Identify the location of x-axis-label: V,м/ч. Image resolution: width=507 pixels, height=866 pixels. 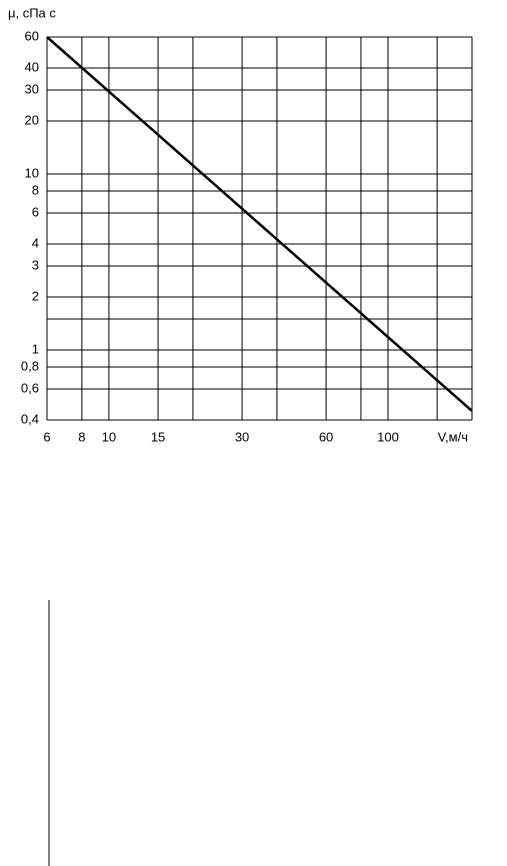
(453, 436).